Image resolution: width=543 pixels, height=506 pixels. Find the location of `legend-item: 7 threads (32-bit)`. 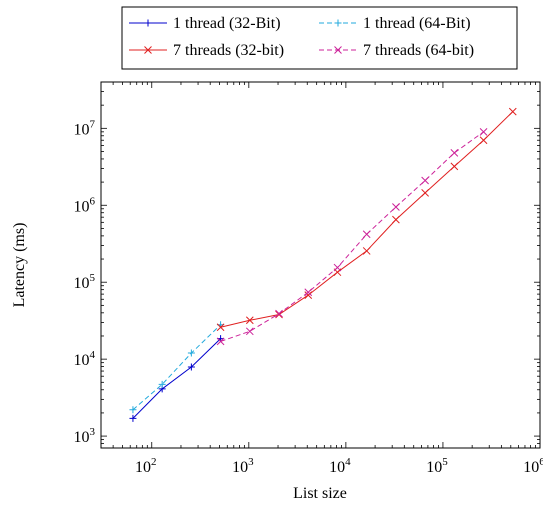

legend-item: 7 threads (32-bit) is located at coordinates (206, 50).